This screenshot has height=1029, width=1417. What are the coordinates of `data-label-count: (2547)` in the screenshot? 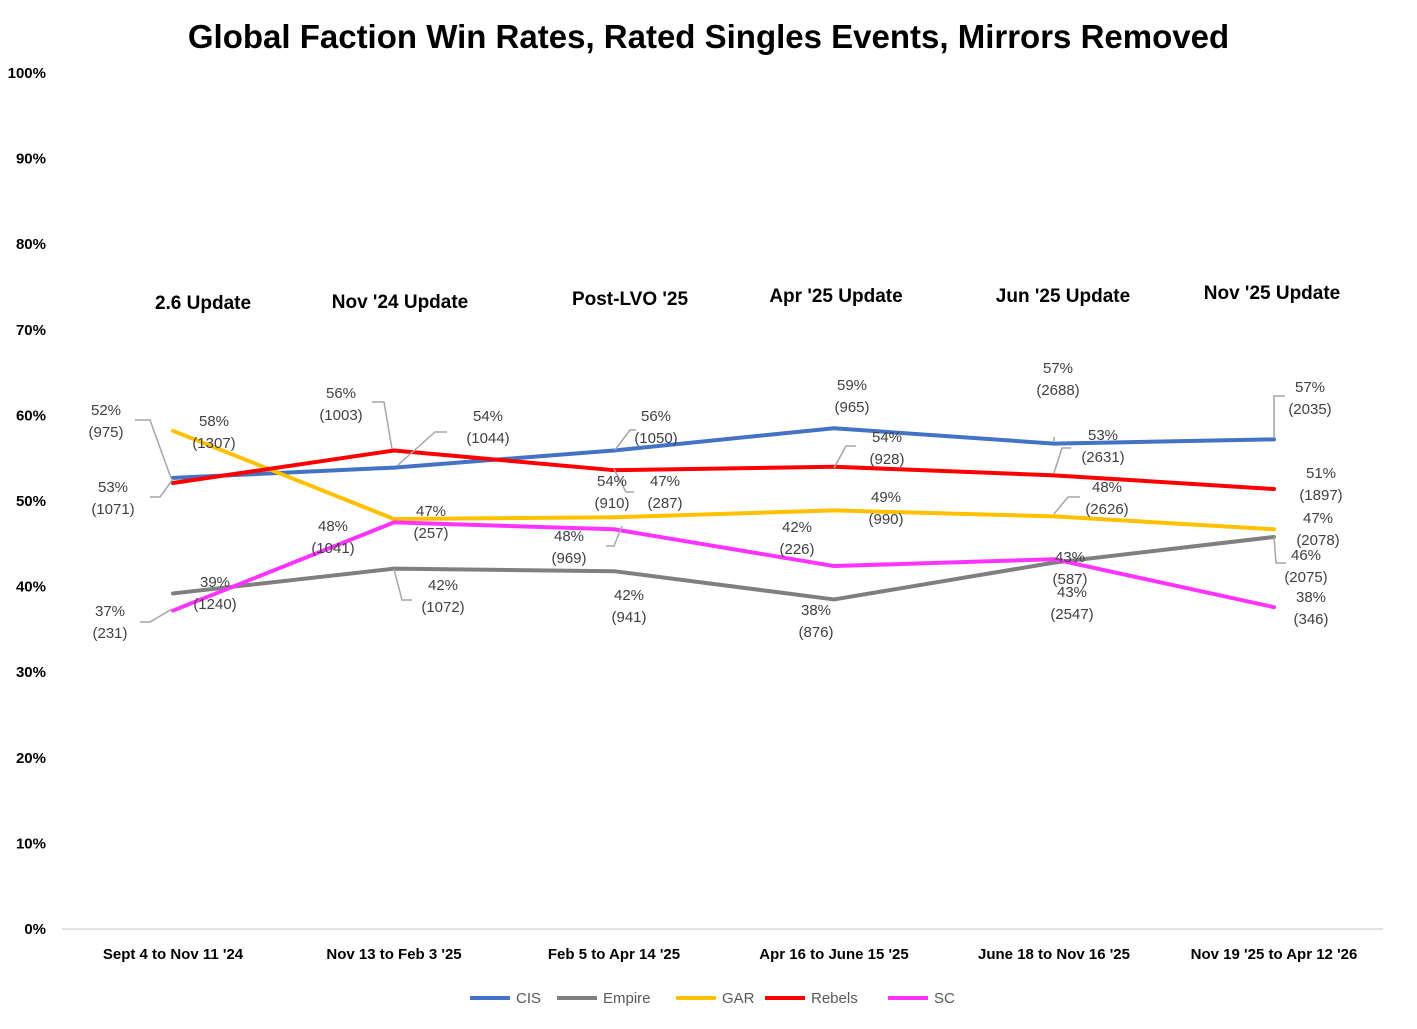 It's located at (1071, 614).